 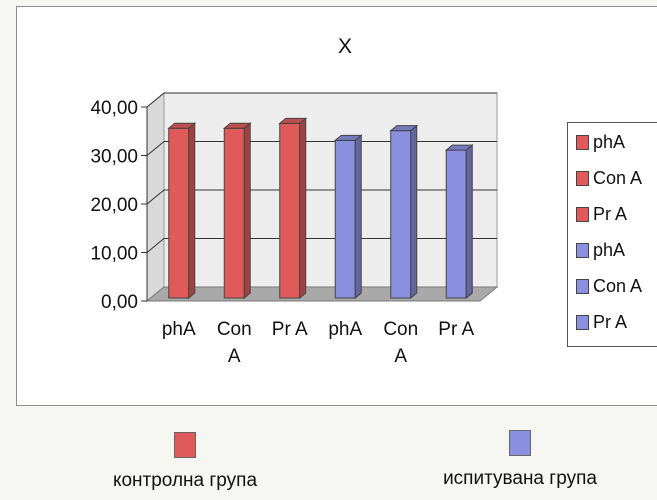 I want to click on group-test: испитувана група, so click(x=520, y=460).